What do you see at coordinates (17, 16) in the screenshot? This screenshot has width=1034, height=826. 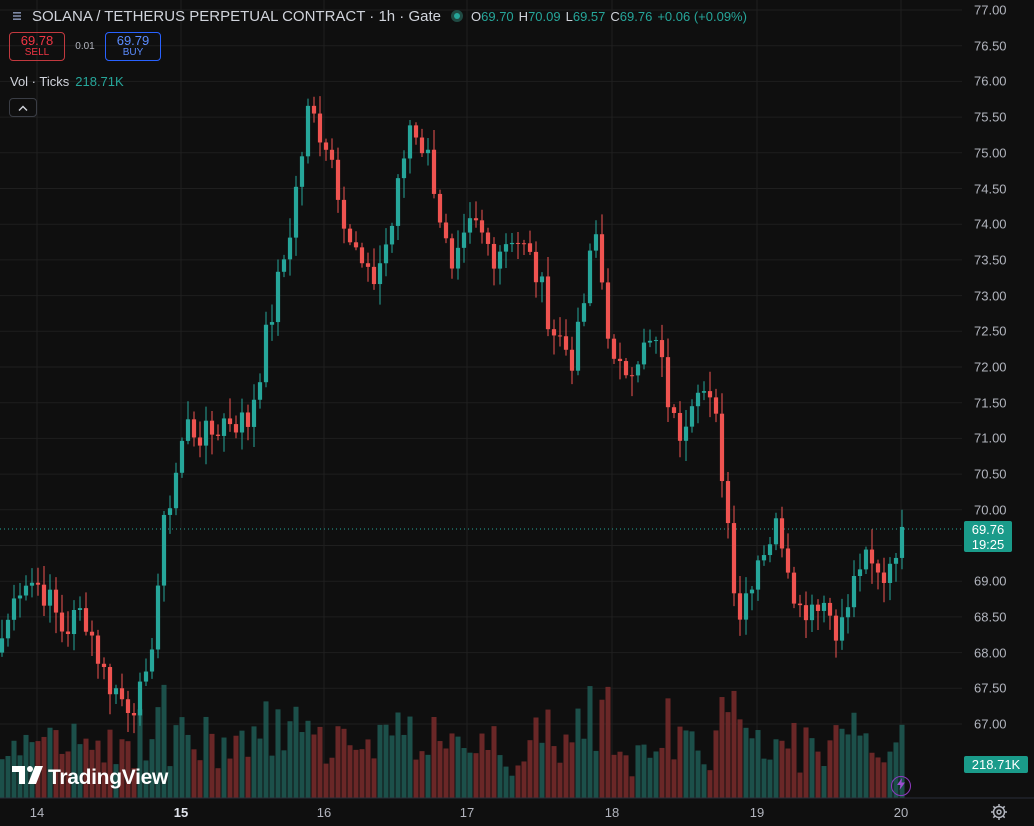 I see `hamburger-icon` at bounding box center [17, 16].